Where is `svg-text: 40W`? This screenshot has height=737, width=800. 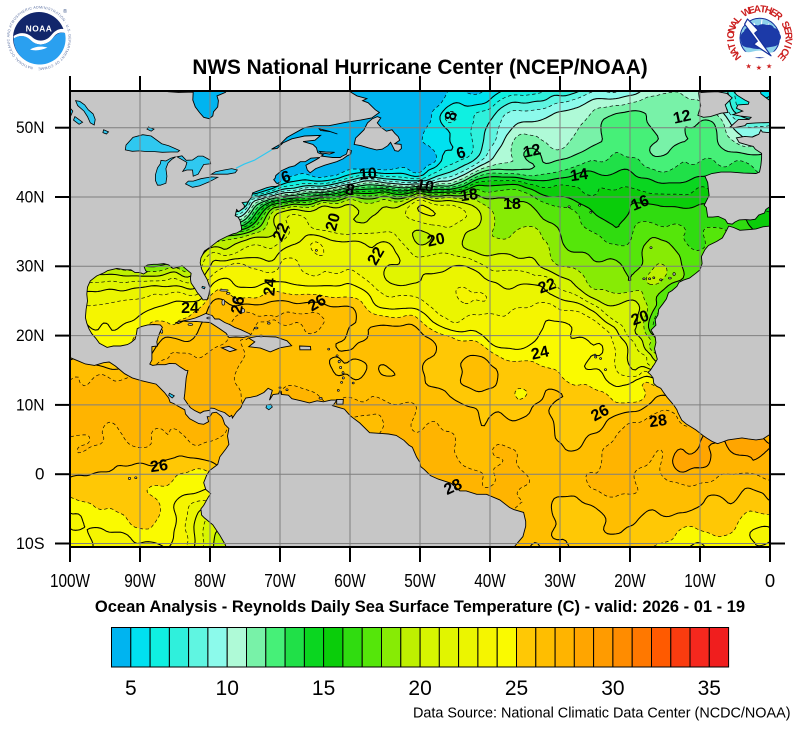
svg-text: 40W is located at coordinates (490, 580).